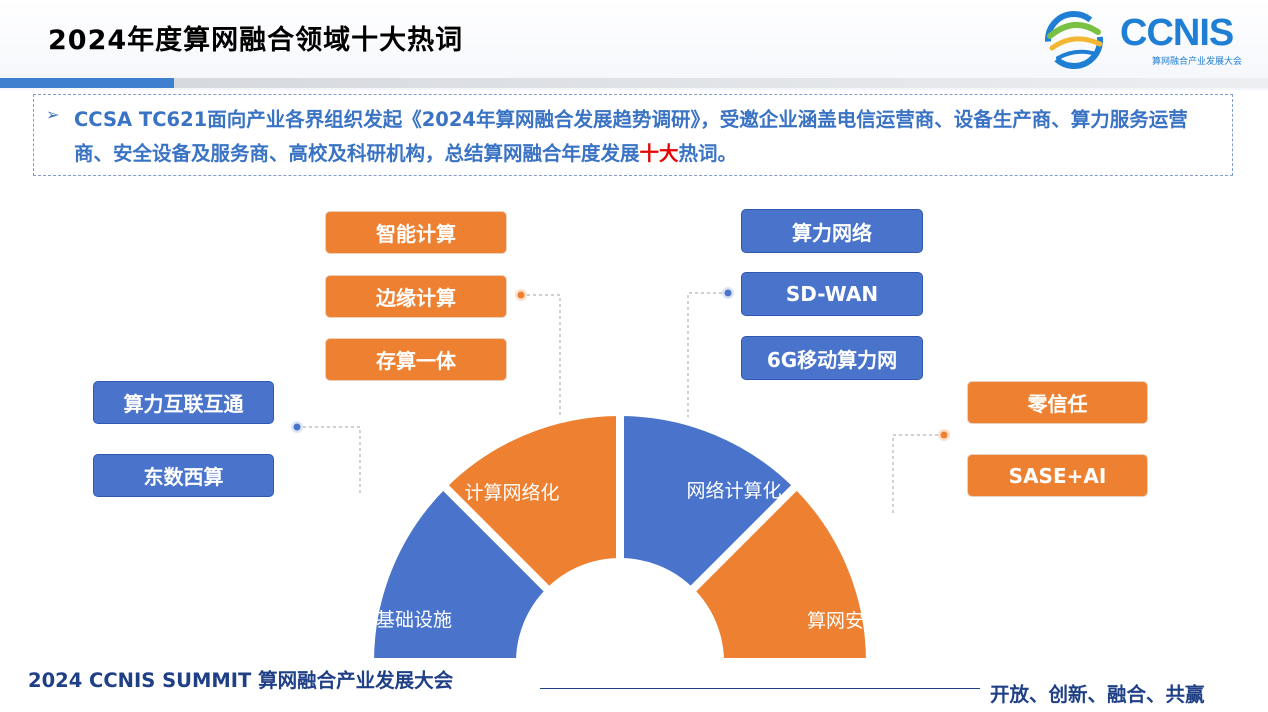  I want to click on logo-wordmark: CCNIS, so click(1177, 33).